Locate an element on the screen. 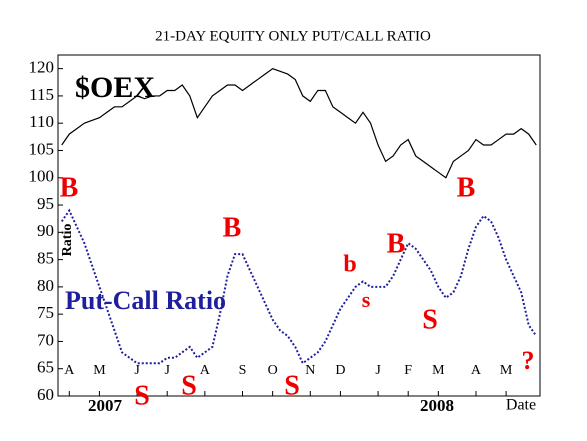  y-tick-label: 75 is located at coordinates (45, 312).